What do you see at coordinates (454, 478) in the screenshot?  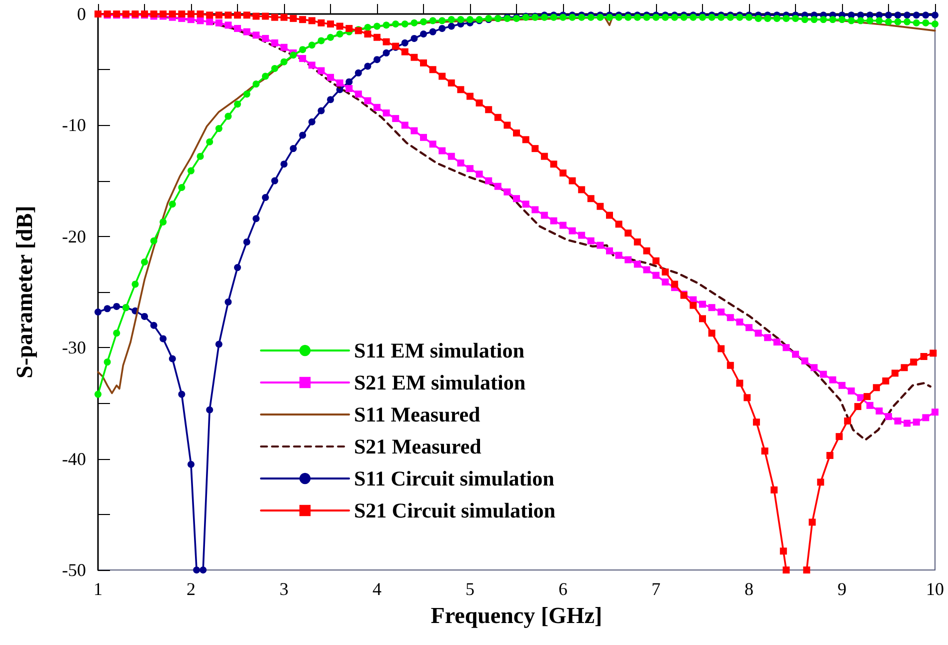 I see `legend-label: S11 Circuit simulation` at bounding box center [454, 478].